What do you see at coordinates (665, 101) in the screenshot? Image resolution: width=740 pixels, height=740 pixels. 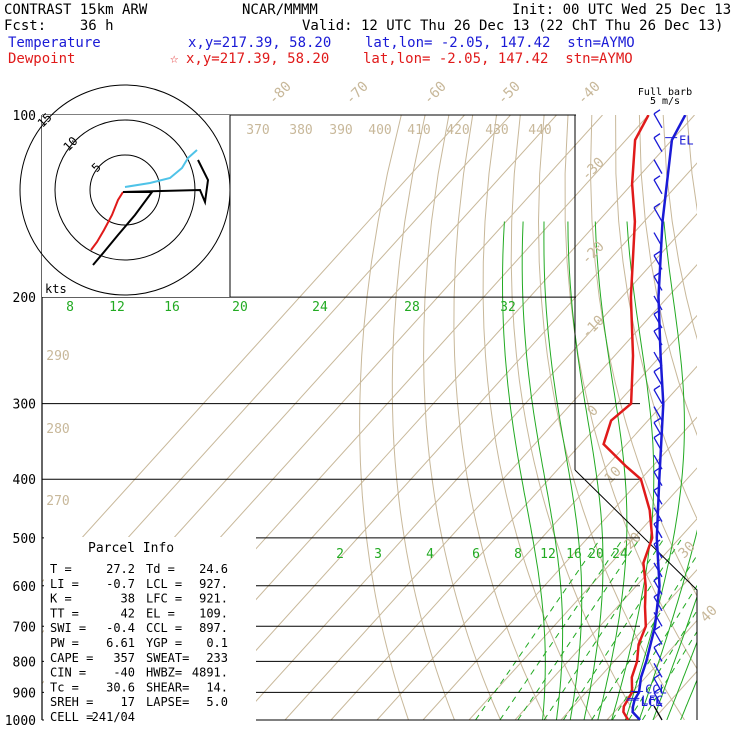 I see `wind-scale-units: 5 m/s` at bounding box center [665, 101].